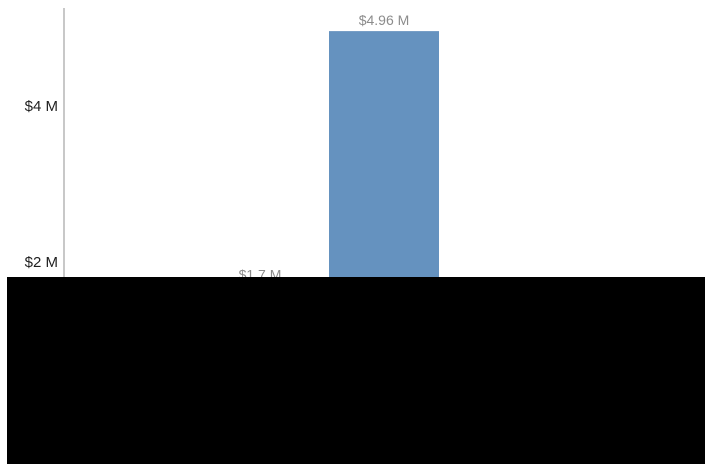 The image size is (705, 464). Describe the element at coordinates (384, 20) in the screenshot. I see `bar-value-label: $4.96 M` at that location.